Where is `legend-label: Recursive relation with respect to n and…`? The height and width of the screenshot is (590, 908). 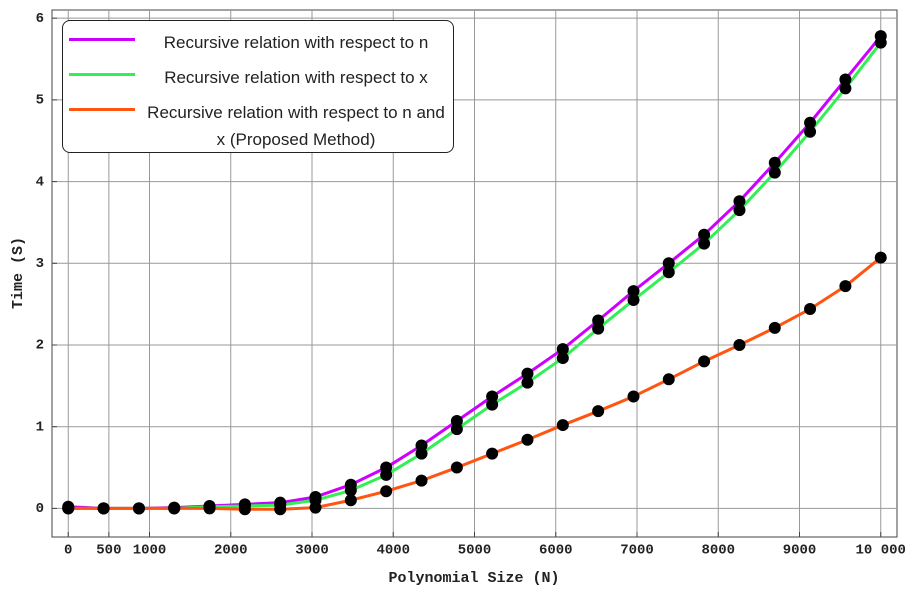 legend-label: Recursive relation with respect to n and… is located at coordinates (296, 126).